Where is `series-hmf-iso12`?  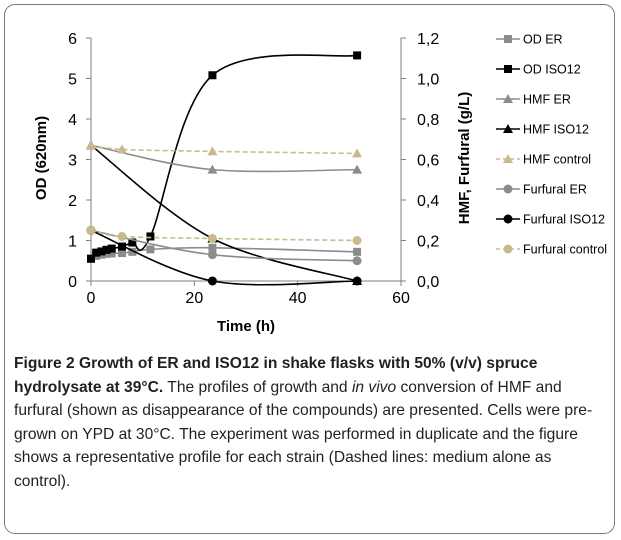
series-hmf-iso12 is located at coordinates (224, 212).